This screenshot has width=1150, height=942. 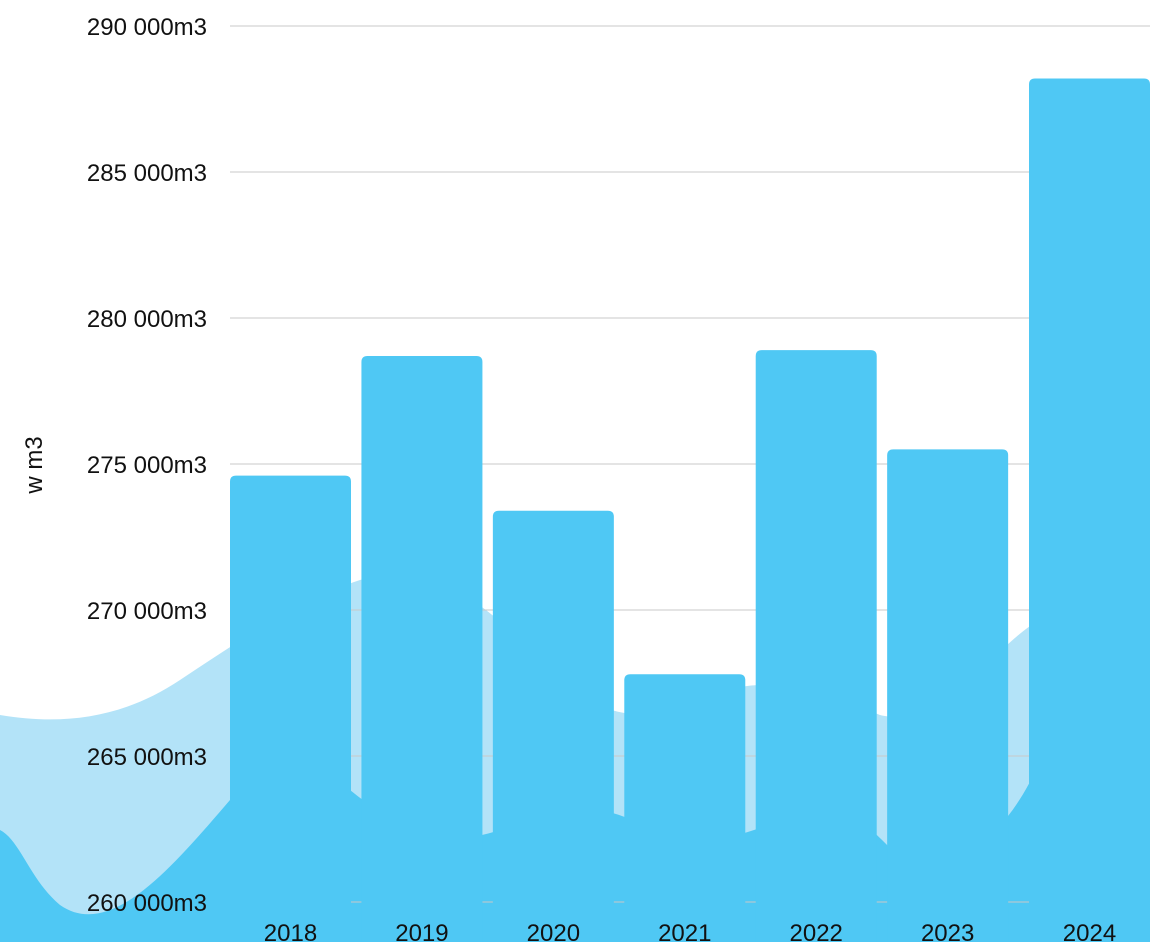 I want to click on x-tick-label: 2023, so click(x=947, y=931).